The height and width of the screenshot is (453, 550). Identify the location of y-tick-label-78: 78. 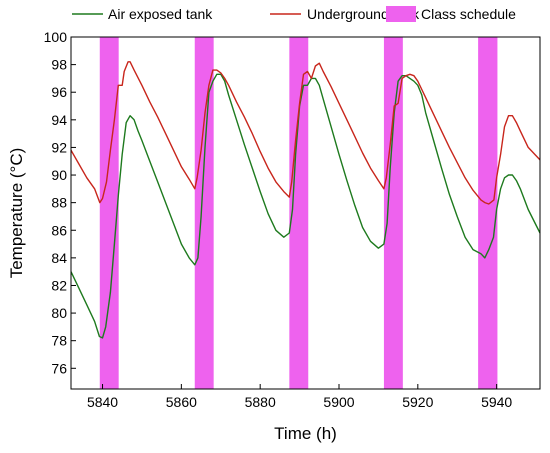
(59, 341).